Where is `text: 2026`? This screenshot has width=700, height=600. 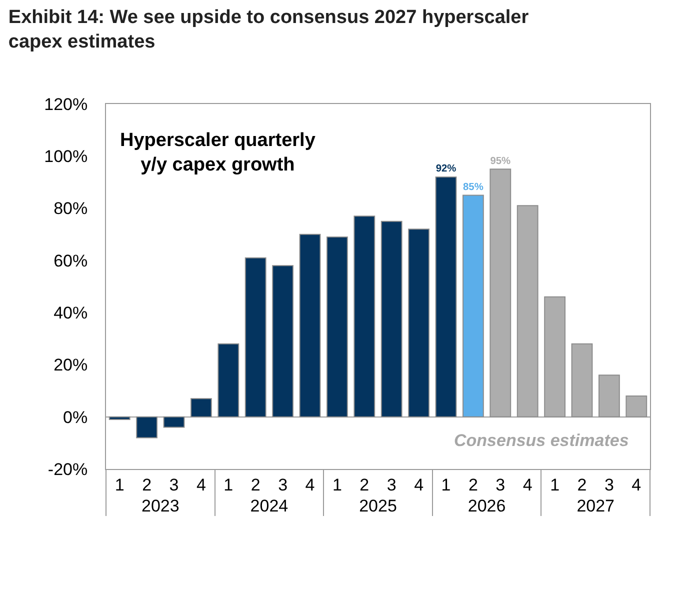 text: 2026 is located at coordinates (487, 506).